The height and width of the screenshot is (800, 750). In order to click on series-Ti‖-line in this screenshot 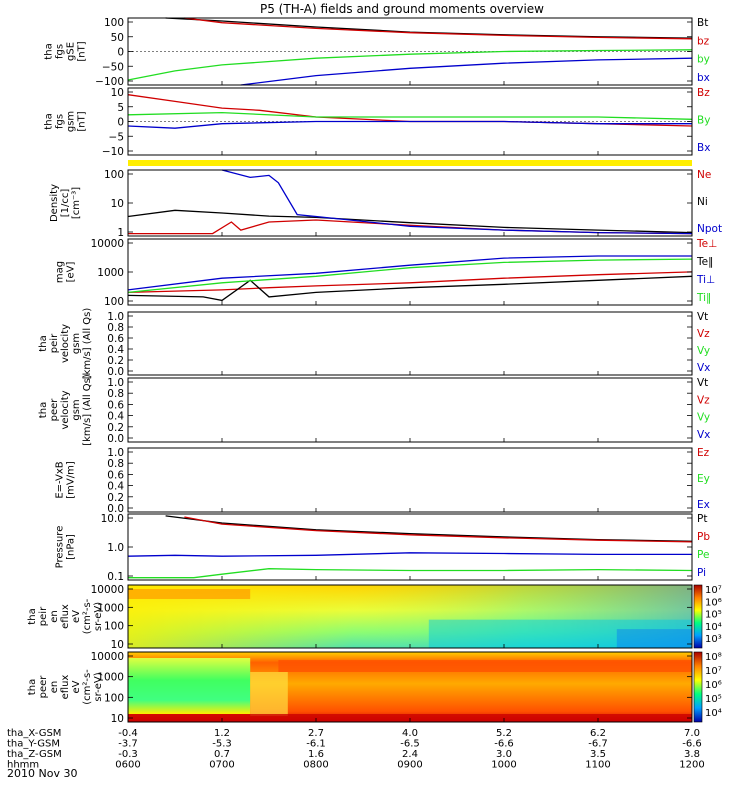, I will do `click(410, 276)`.